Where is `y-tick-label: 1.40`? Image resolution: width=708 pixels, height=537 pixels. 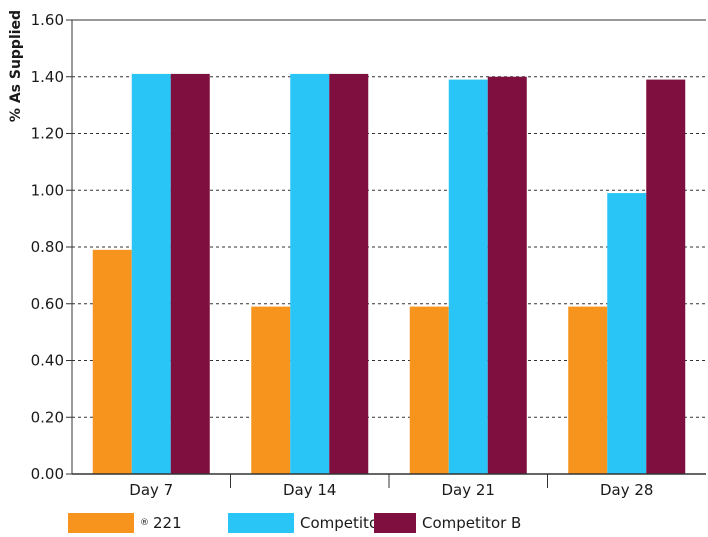
y-tick-label: 1.40 is located at coordinates (47, 77).